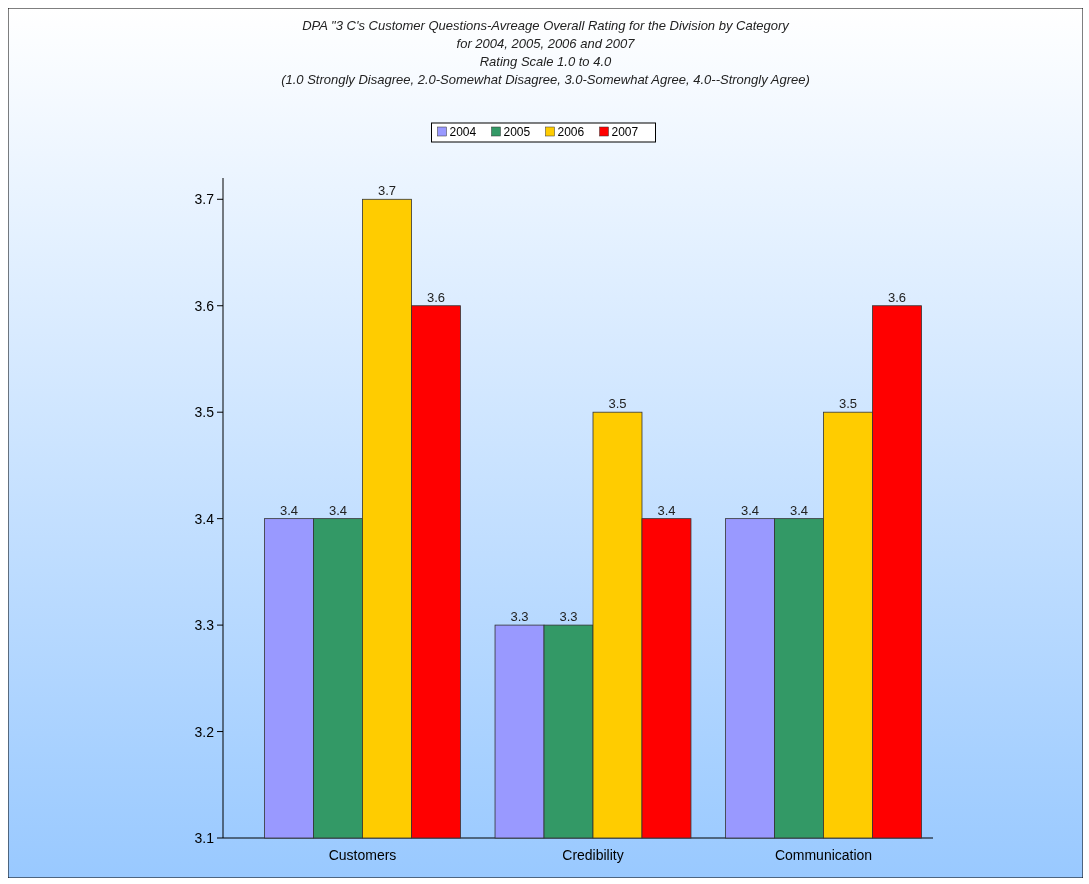 The image size is (1089, 884). I want to click on y-tick-label: 3.4, so click(204, 518).